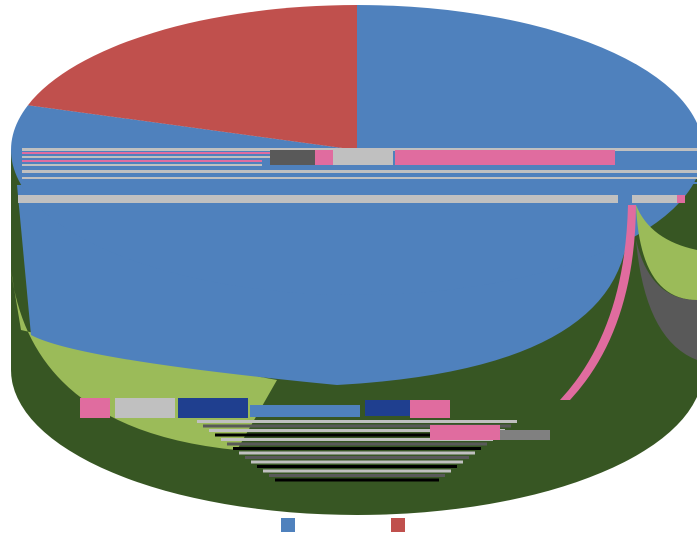 This screenshot has height=545, width=697. What do you see at coordinates (666, 252) in the screenshot?
I see `pie-artifact-right-green` at bounding box center [666, 252].